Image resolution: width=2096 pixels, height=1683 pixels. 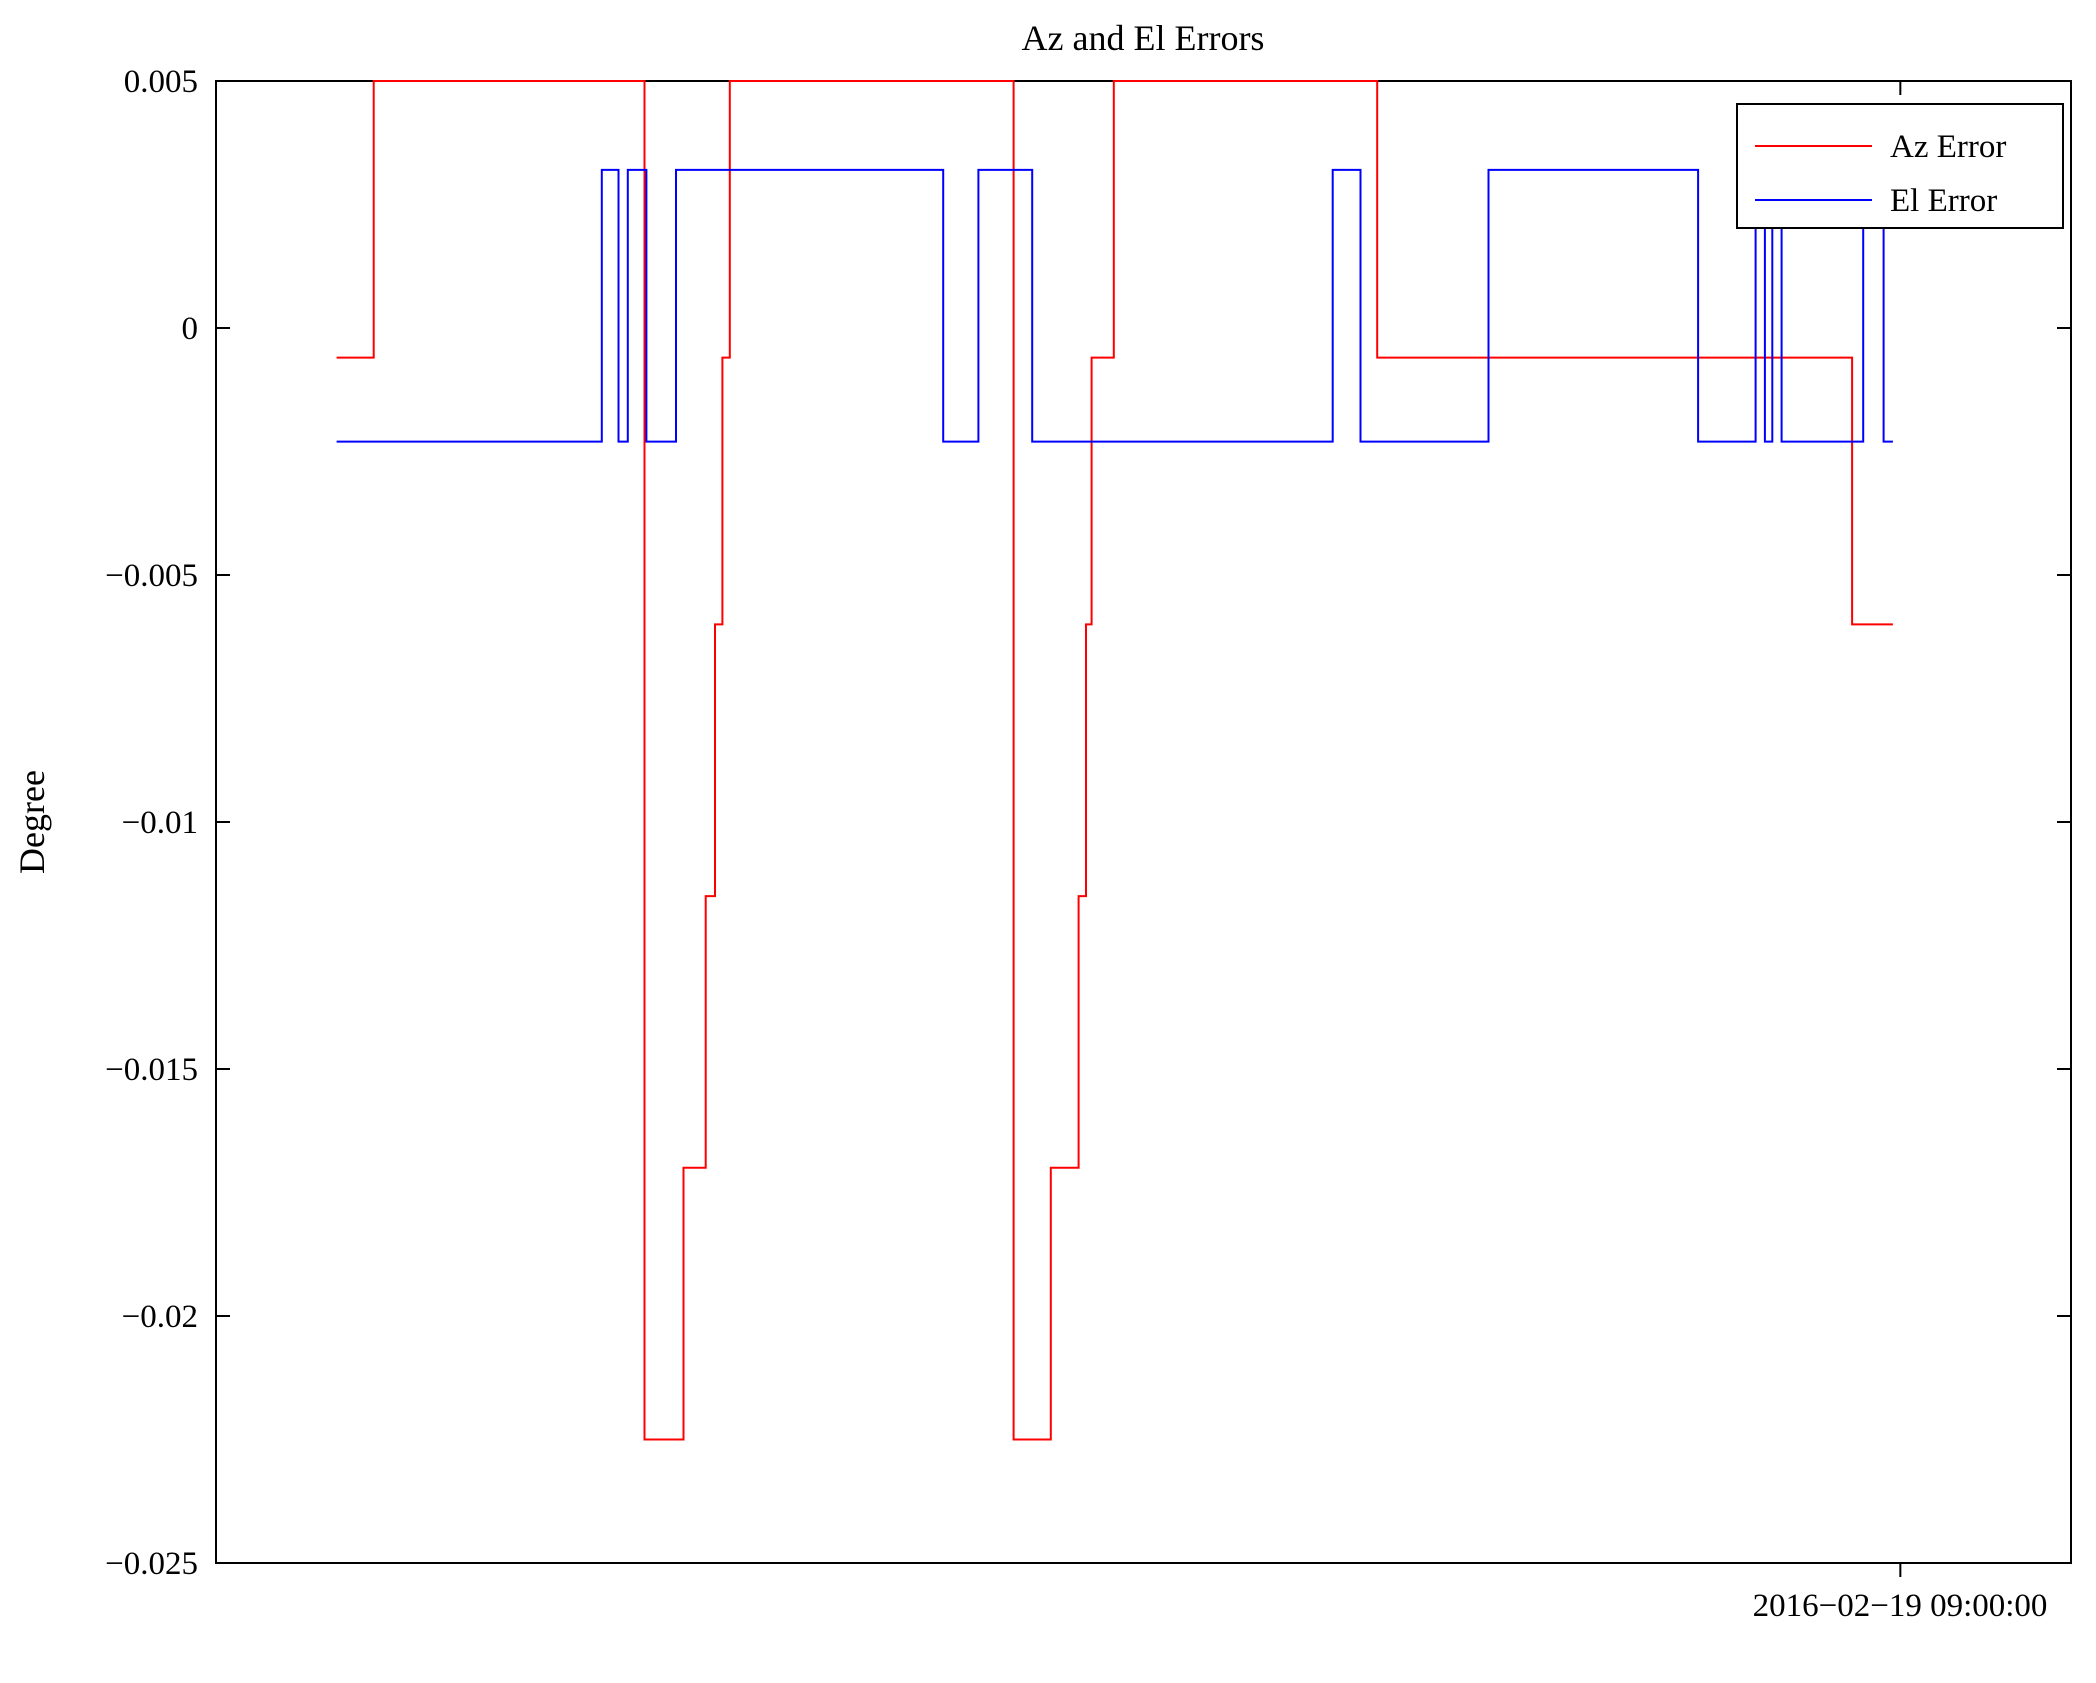 I want to click on x-tick-label: 2016−02−19 09:00:00, so click(x=1900, y=1606).